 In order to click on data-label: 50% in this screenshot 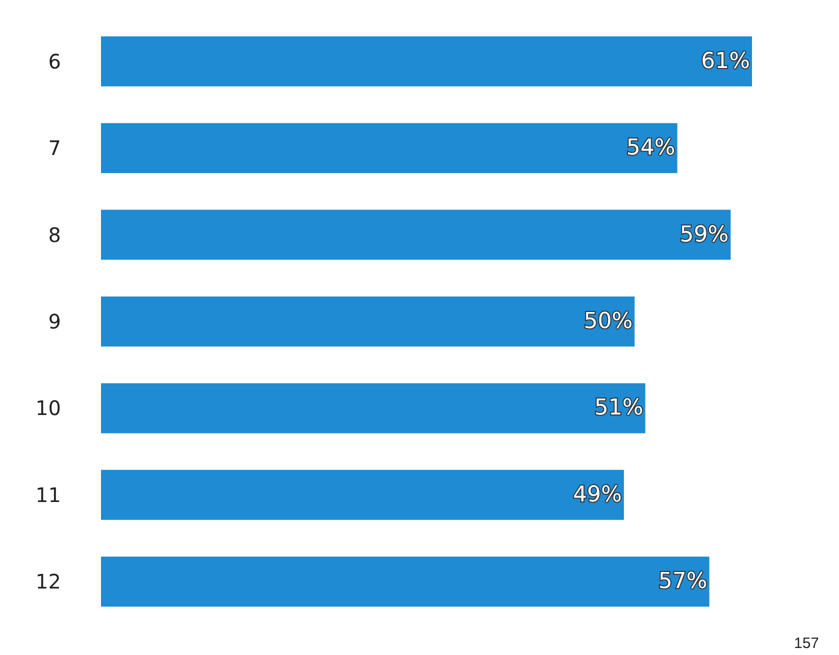, I will do `click(608, 321)`.